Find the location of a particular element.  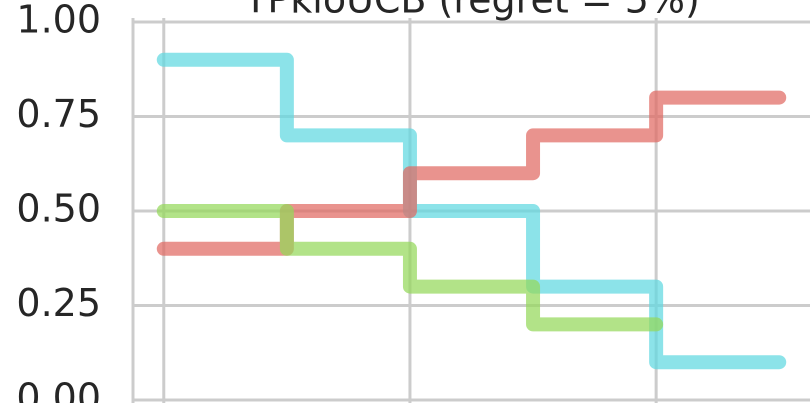

y-tick-label: 0.00 is located at coordinates (58, 389).